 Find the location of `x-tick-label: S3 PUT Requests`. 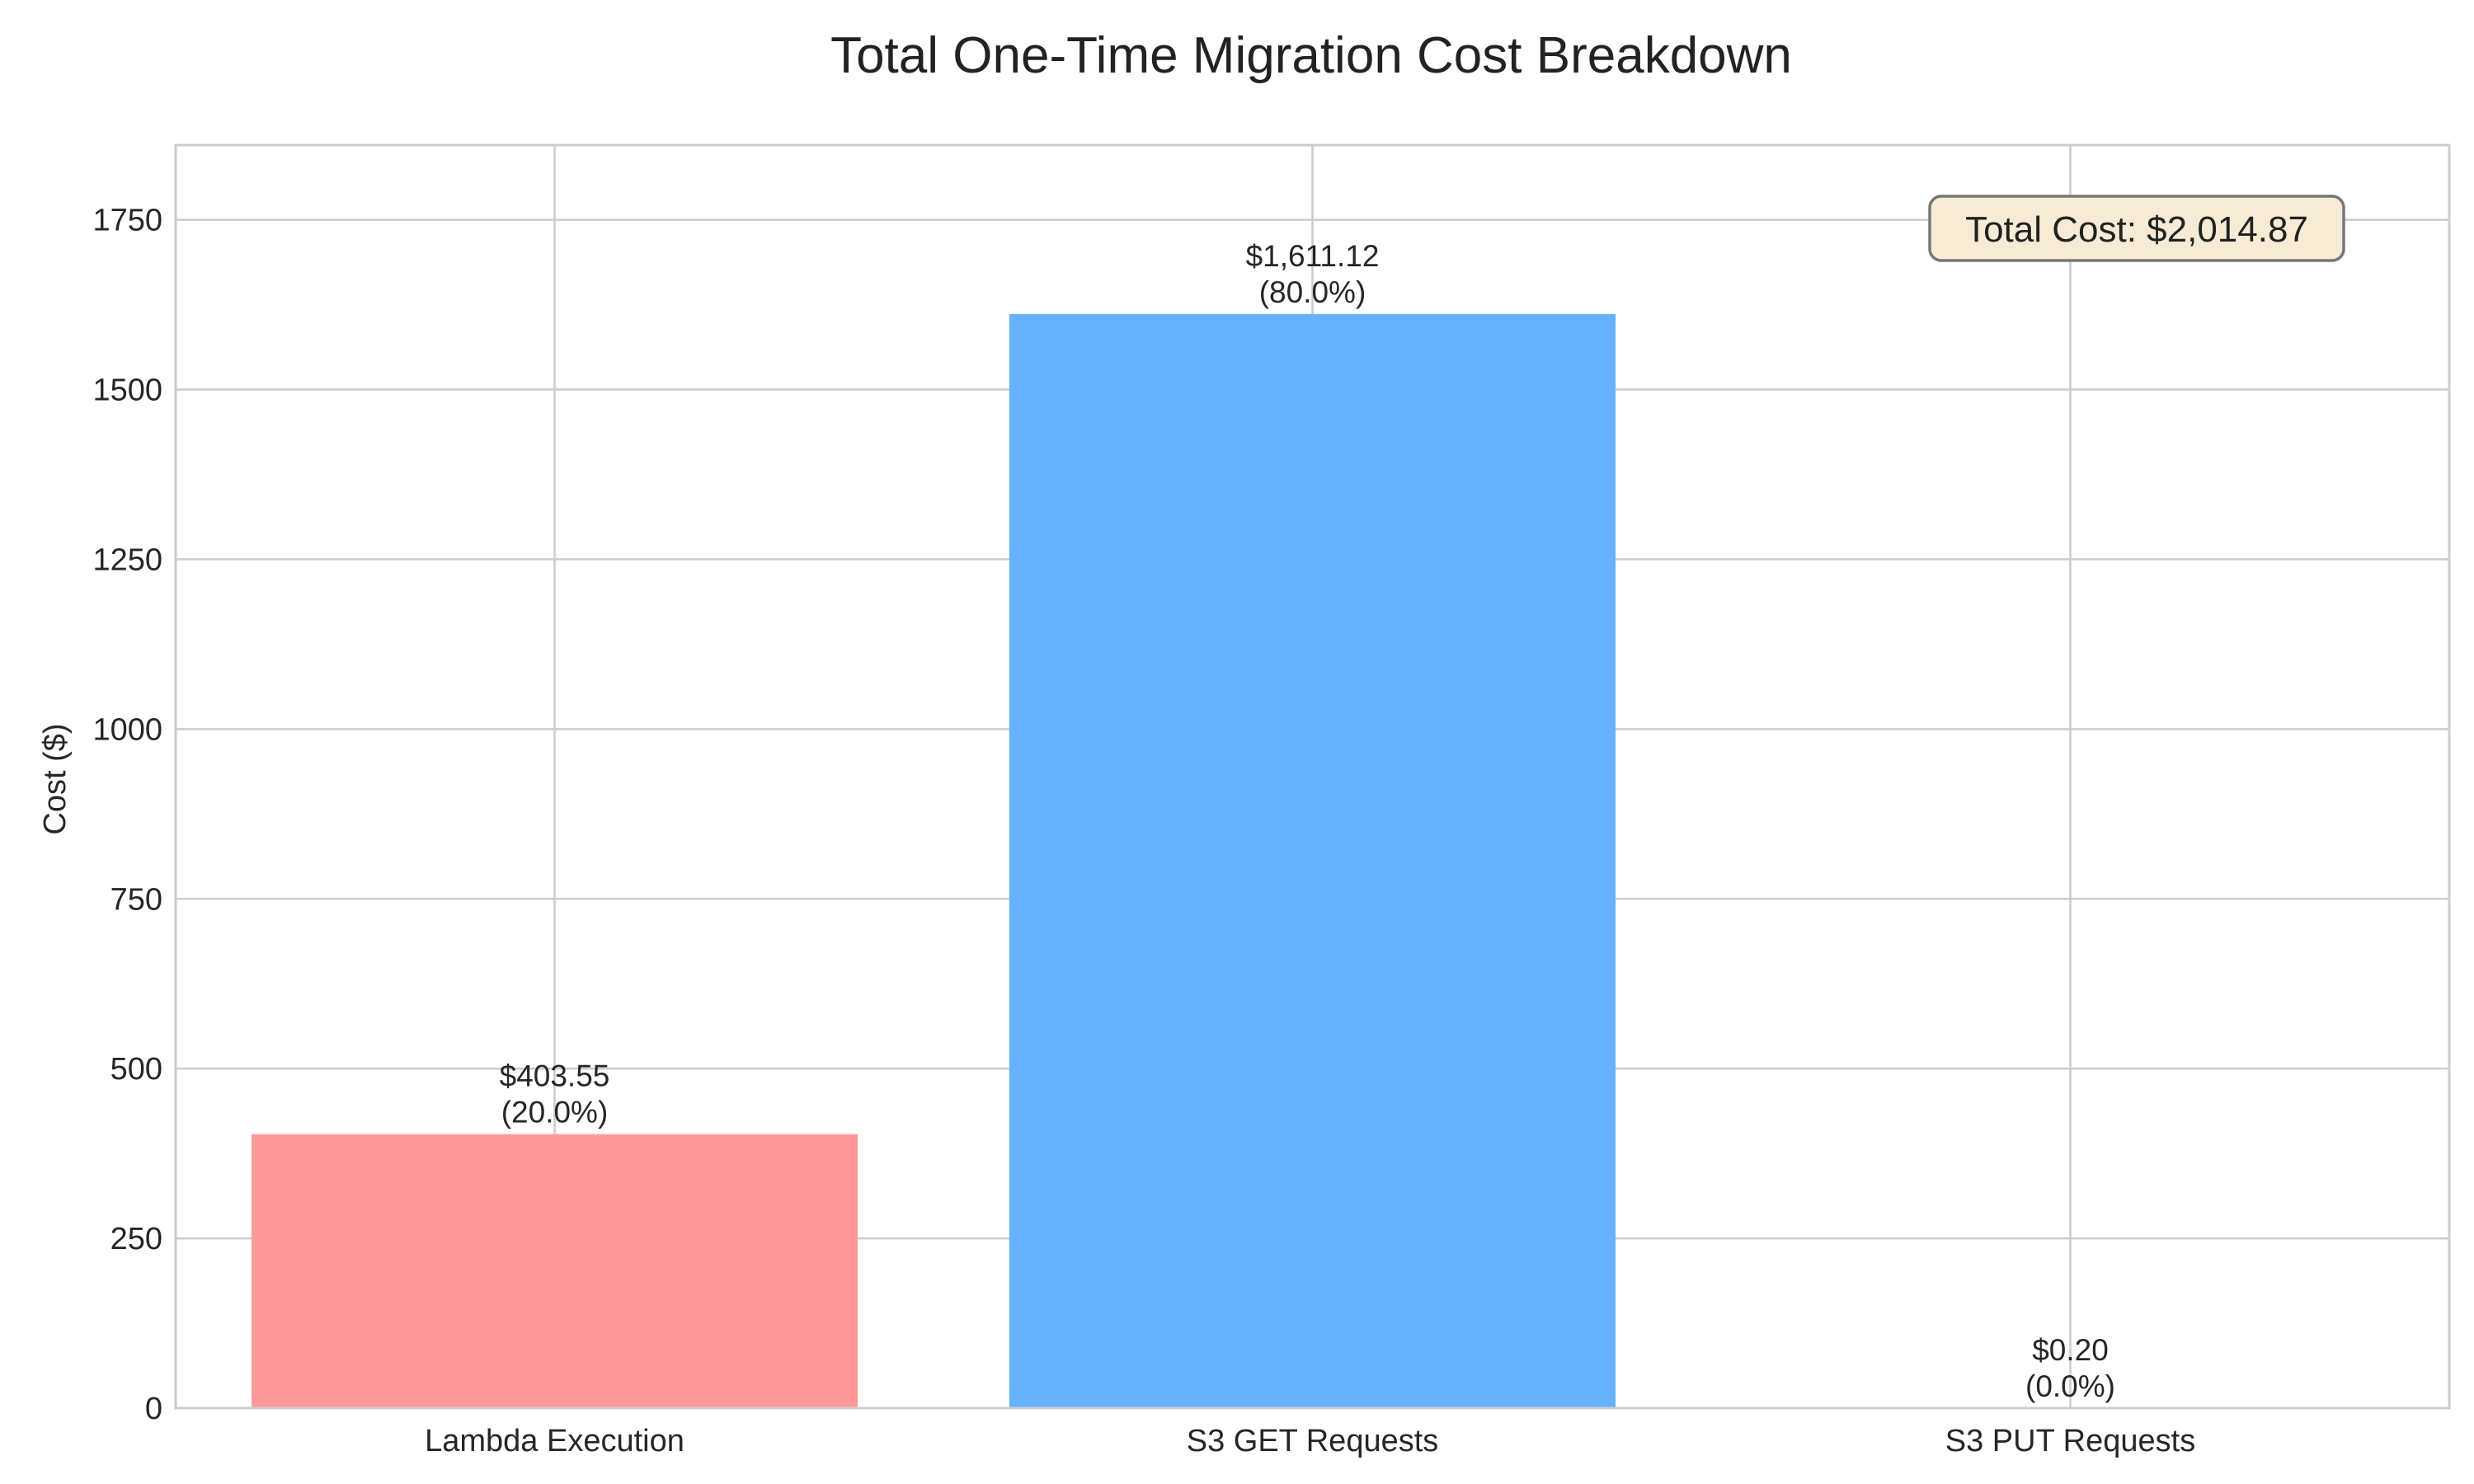

x-tick-label: S3 PUT Requests is located at coordinates (2070, 1441).